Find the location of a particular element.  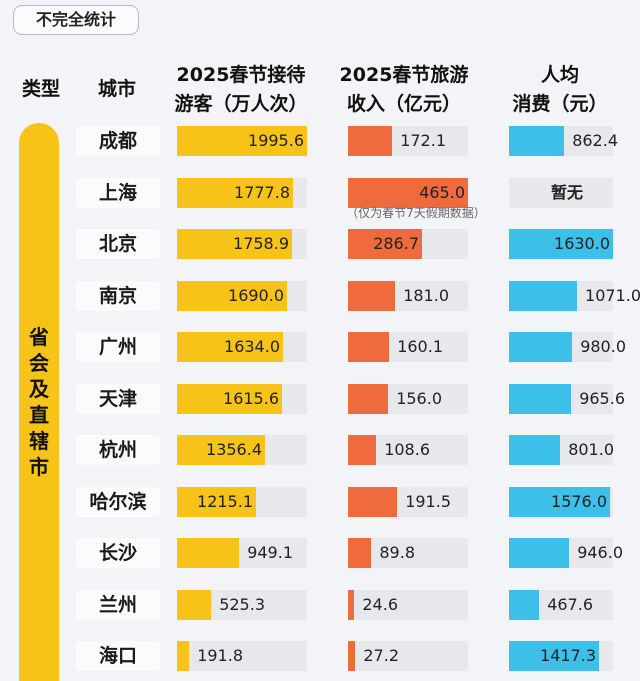

city-label: 哈尔滨 is located at coordinates (118, 502).